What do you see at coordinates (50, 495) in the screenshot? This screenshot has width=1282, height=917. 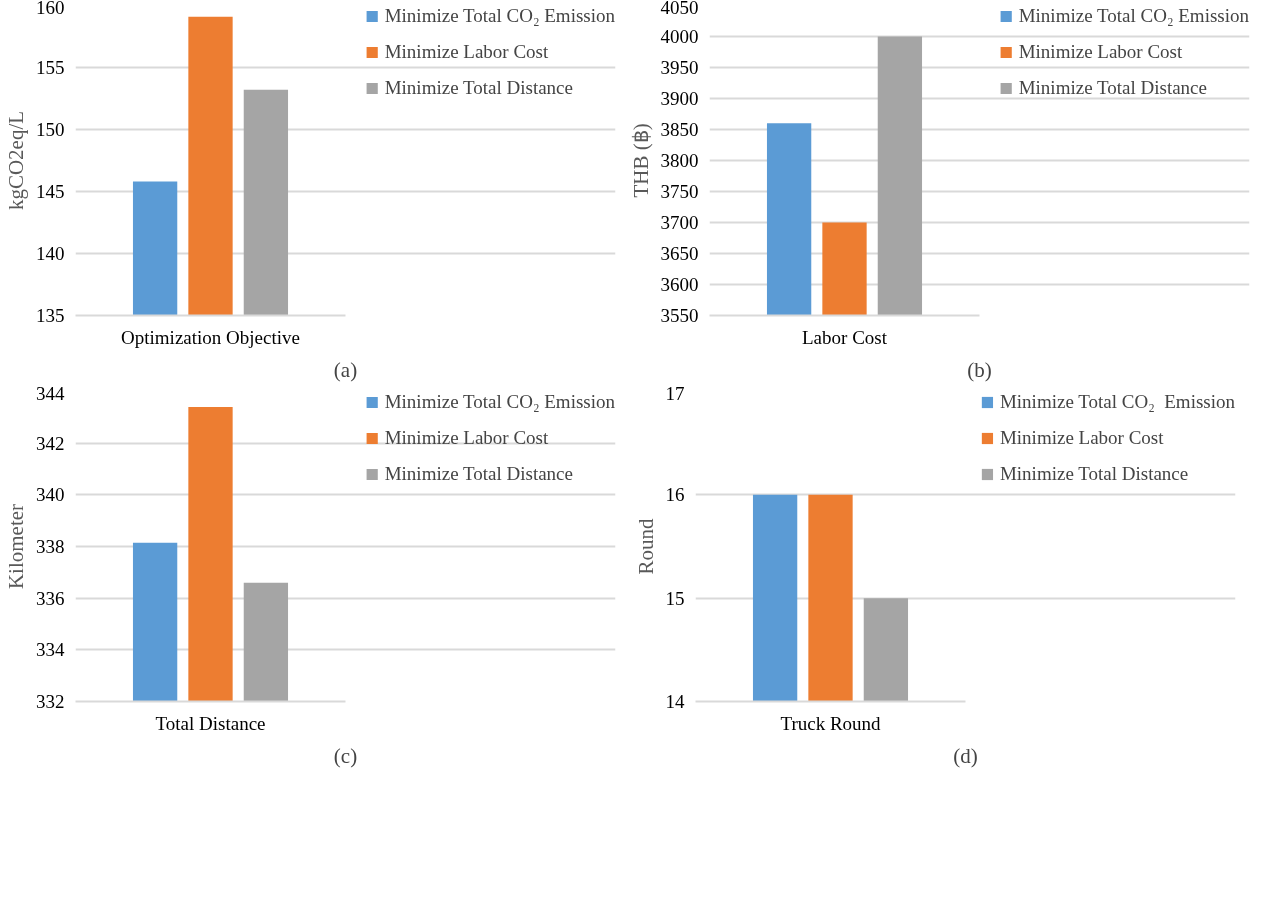 I see `y-tick-label: 340` at bounding box center [50, 495].